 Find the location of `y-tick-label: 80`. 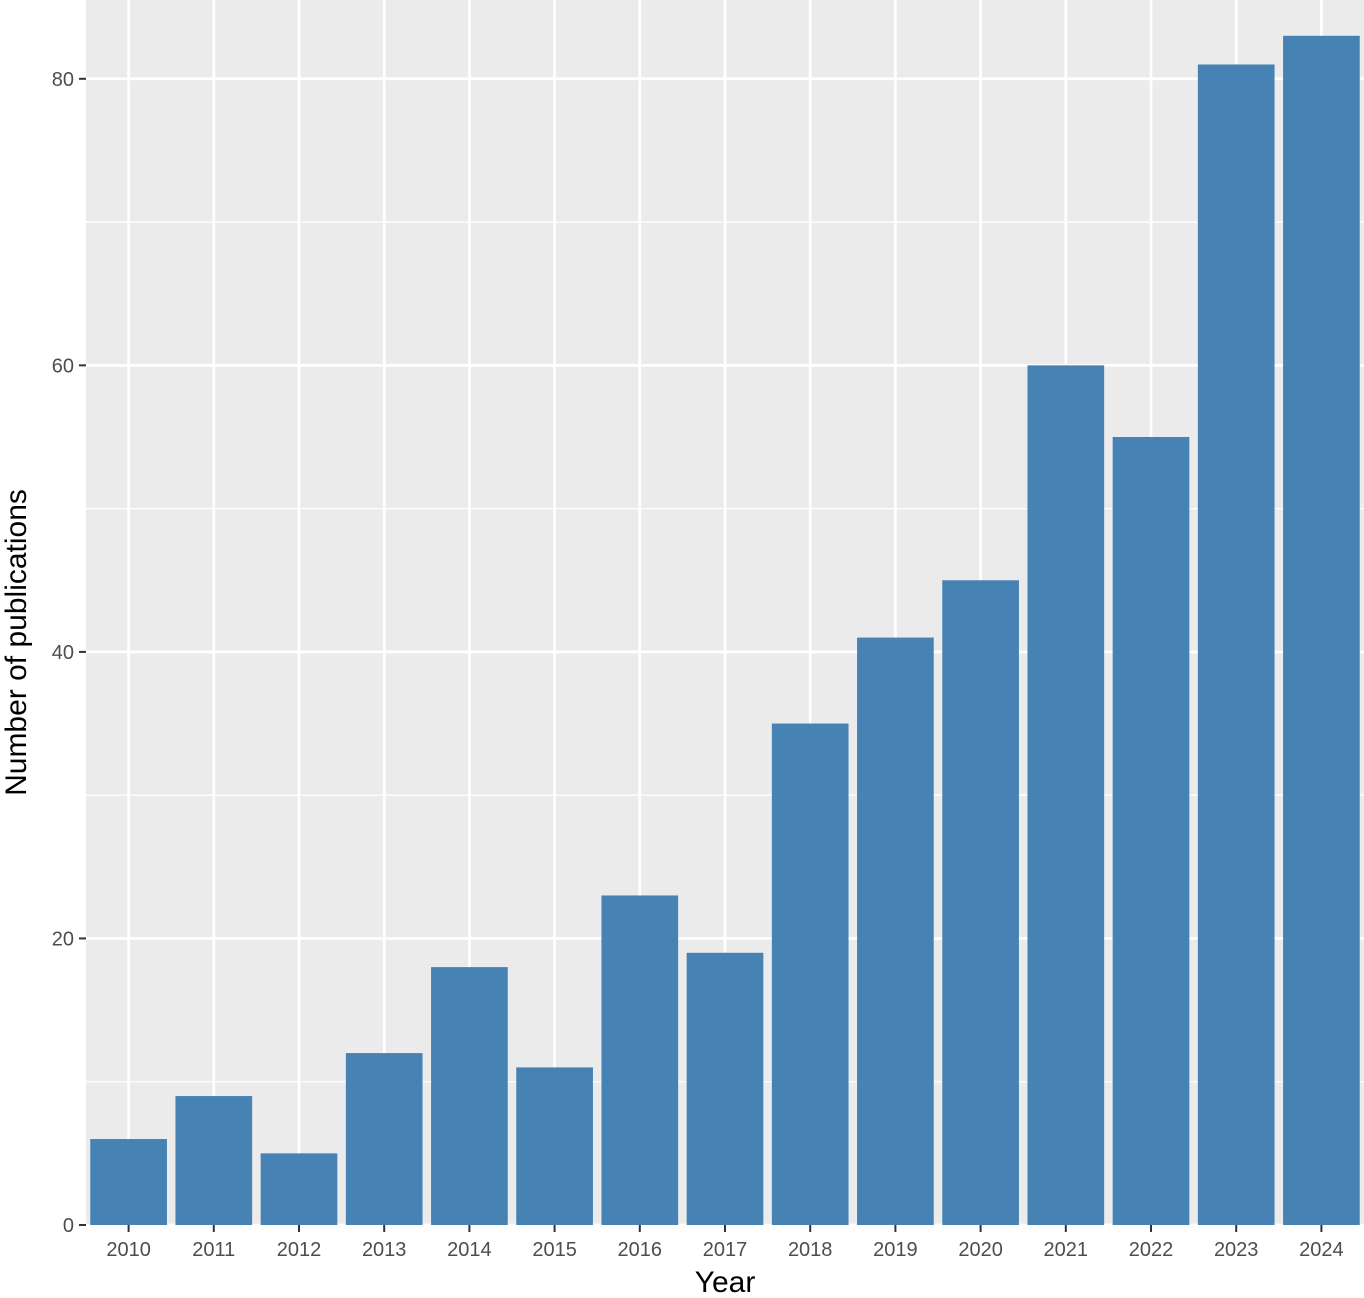

y-tick-label: 80 is located at coordinates (63, 80).